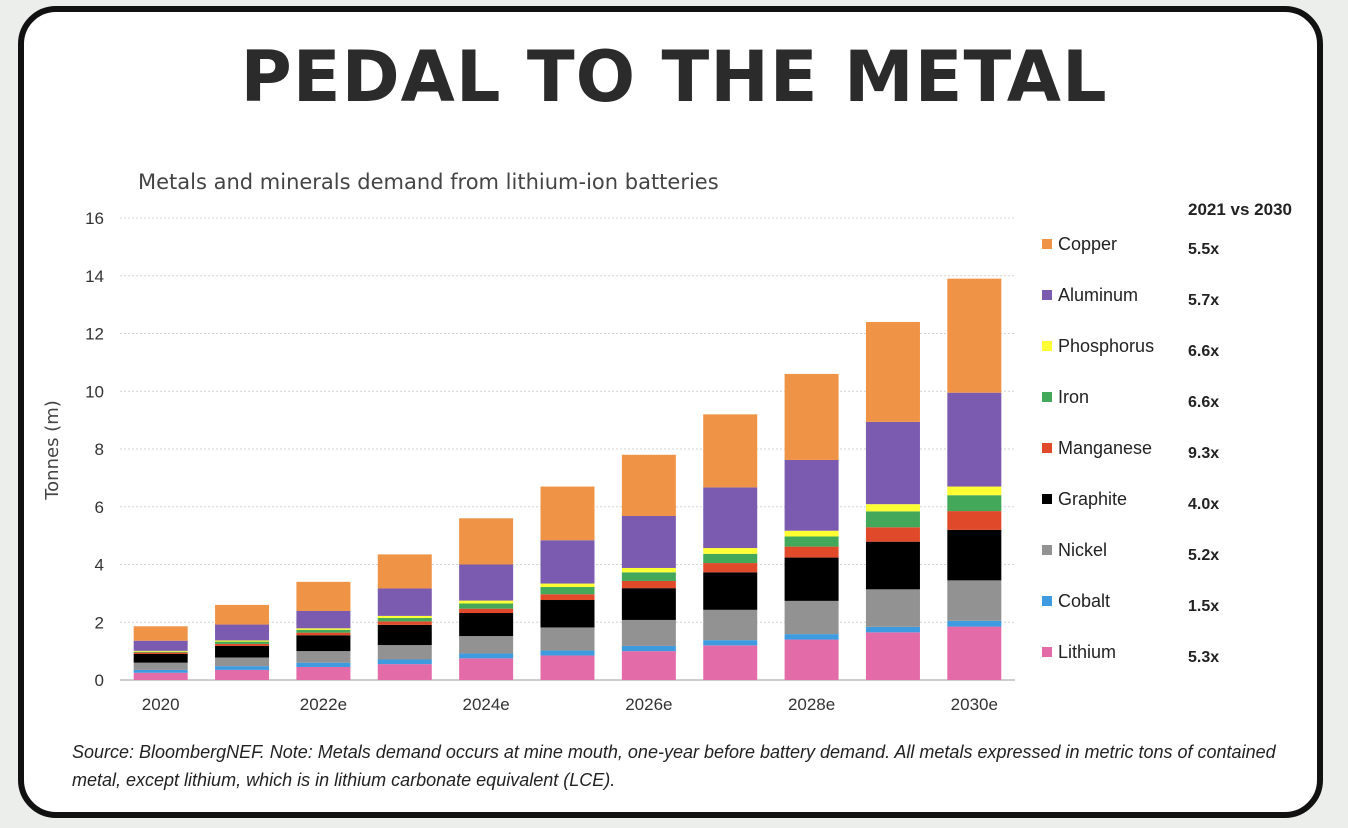 This screenshot has width=1348, height=828. What do you see at coordinates (99, 449) in the screenshot?
I see `y-tick-label: 8` at bounding box center [99, 449].